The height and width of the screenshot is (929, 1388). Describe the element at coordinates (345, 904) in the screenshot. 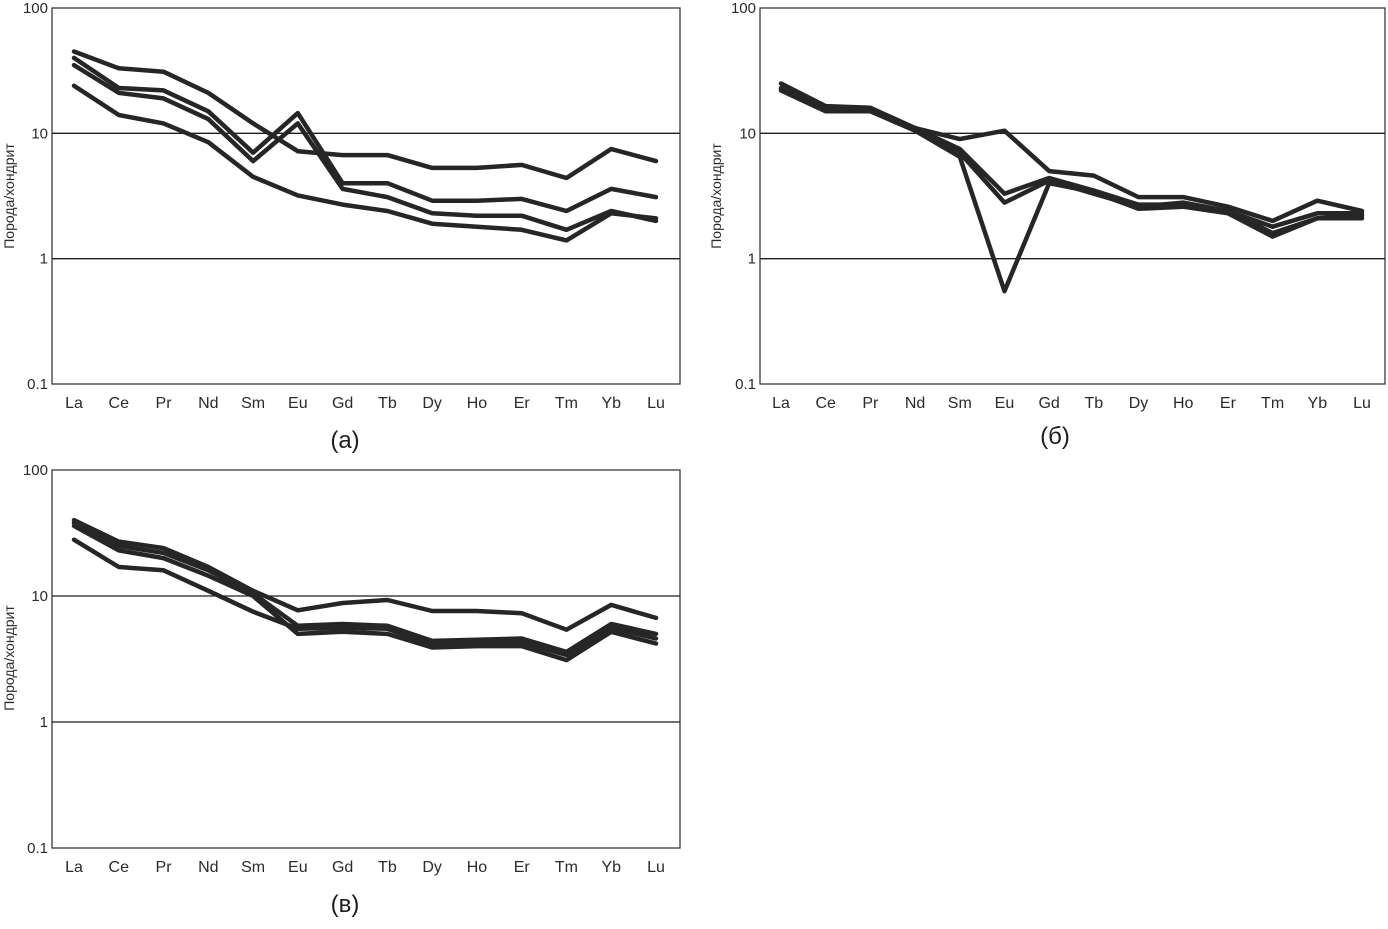

I see `panel-label: (в)` at that location.